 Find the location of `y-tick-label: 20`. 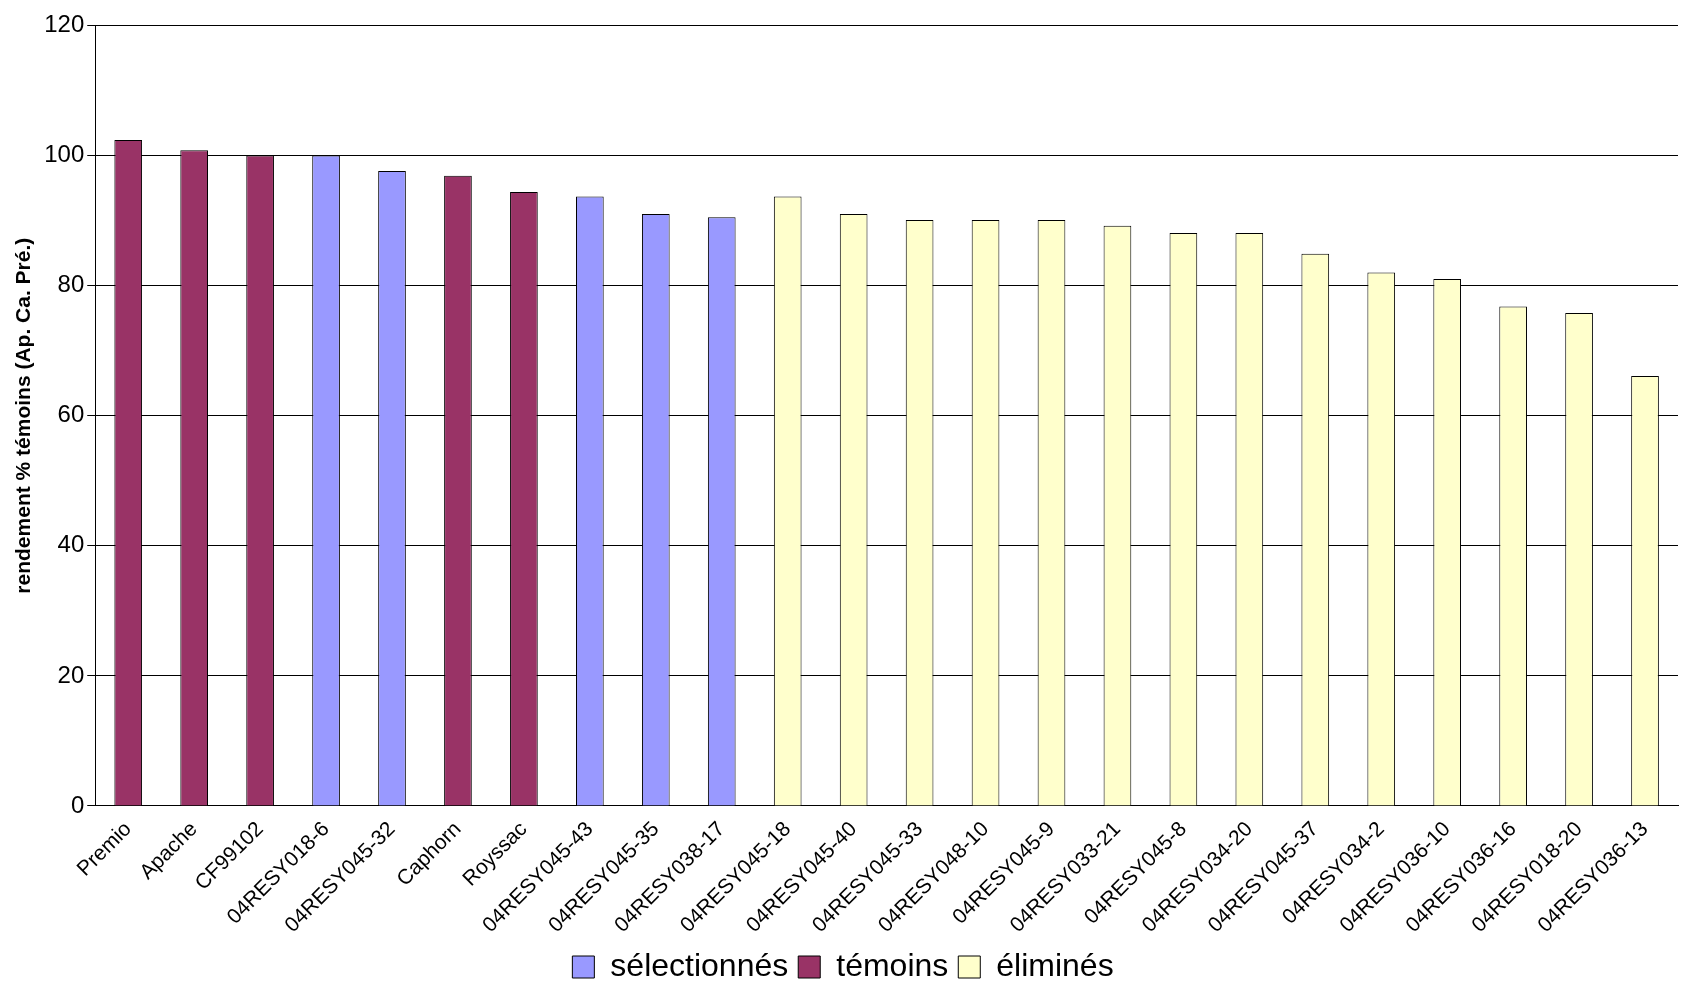

y-tick-label: 20 is located at coordinates (71, 674).